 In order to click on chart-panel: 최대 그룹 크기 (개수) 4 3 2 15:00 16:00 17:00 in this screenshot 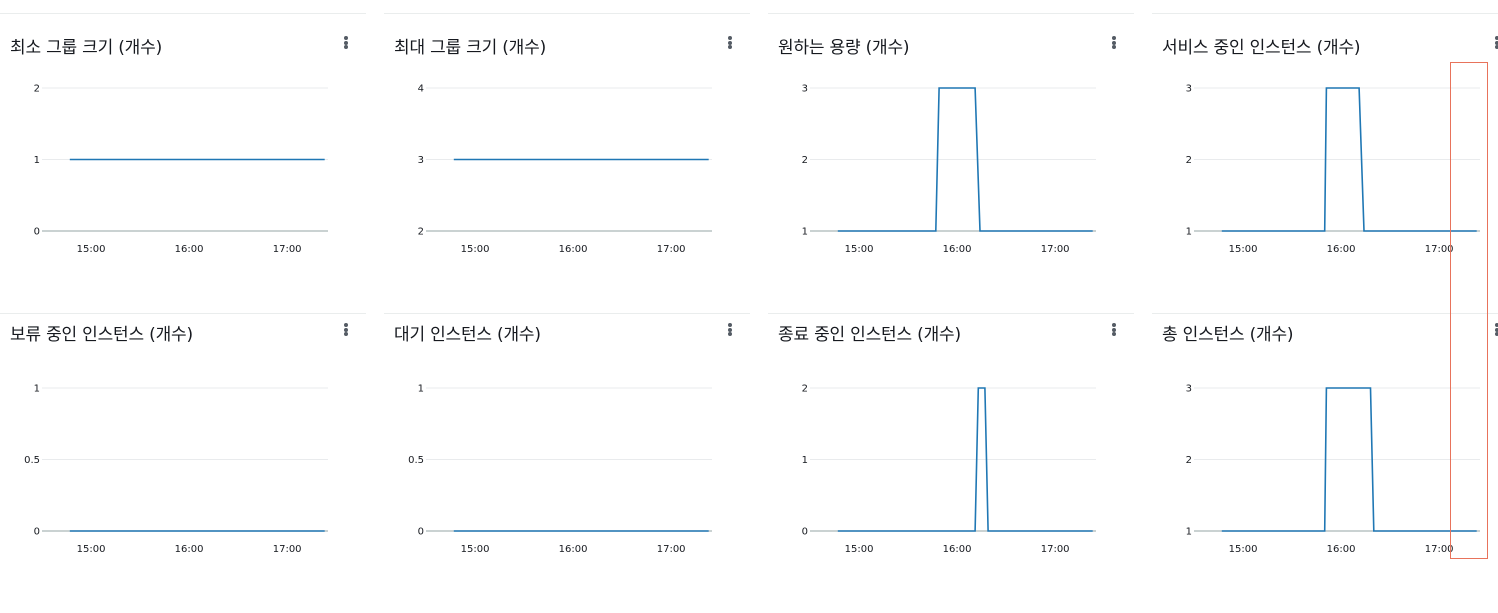, I will do `click(567, 163)`.